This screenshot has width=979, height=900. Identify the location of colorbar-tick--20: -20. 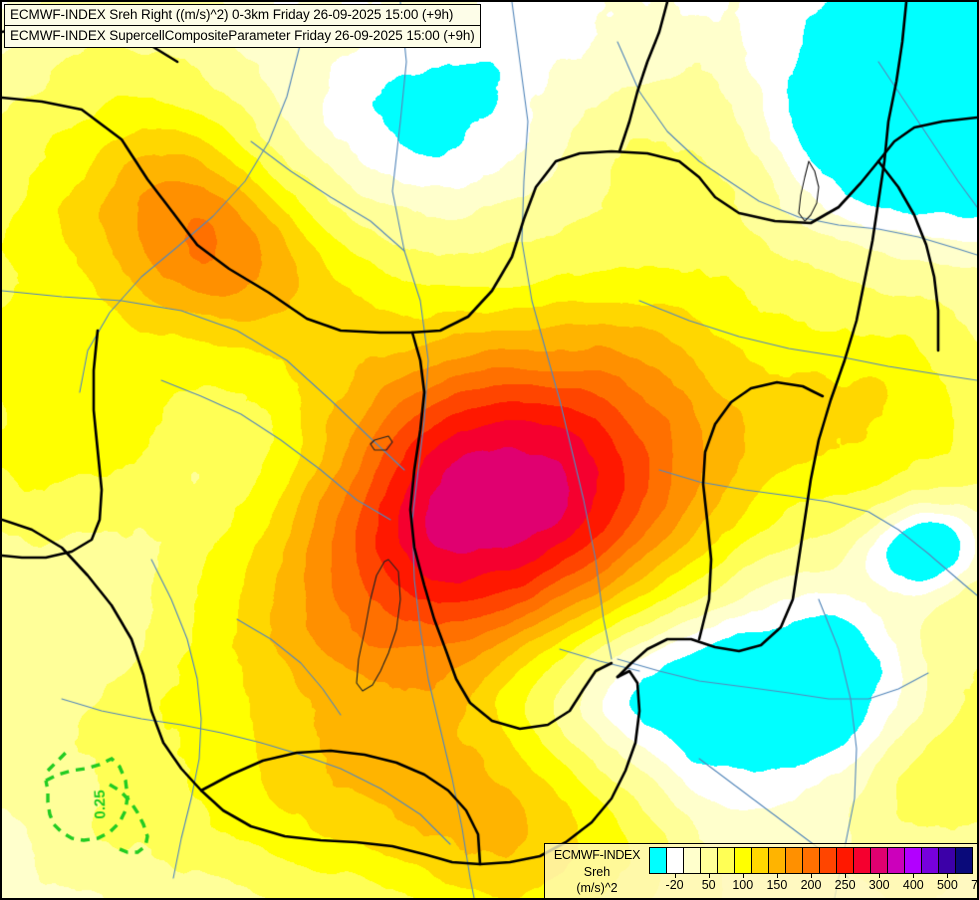
(674, 885).